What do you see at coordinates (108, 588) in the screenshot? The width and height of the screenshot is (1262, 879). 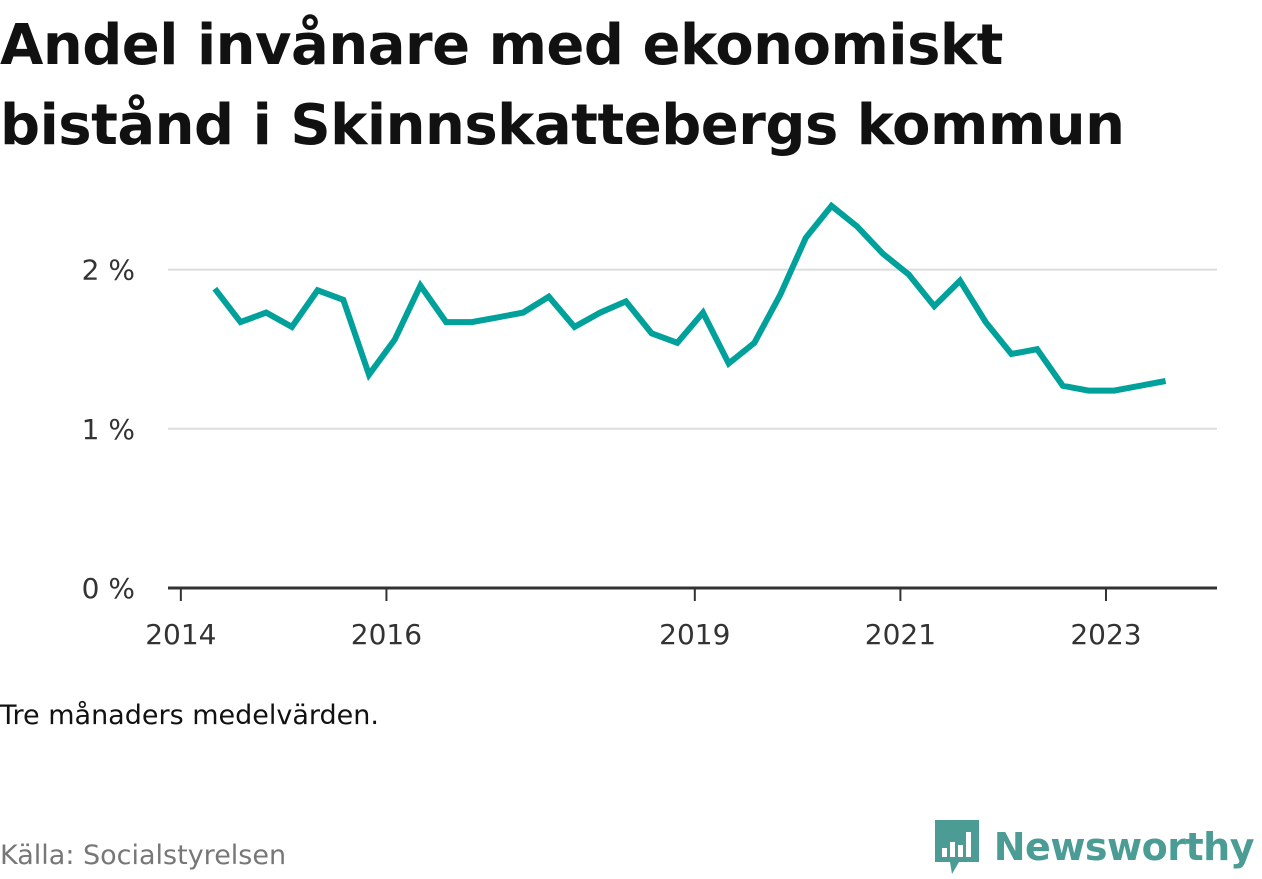 I see `y-tick-label: 0 %` at bounding box center [108, 588].